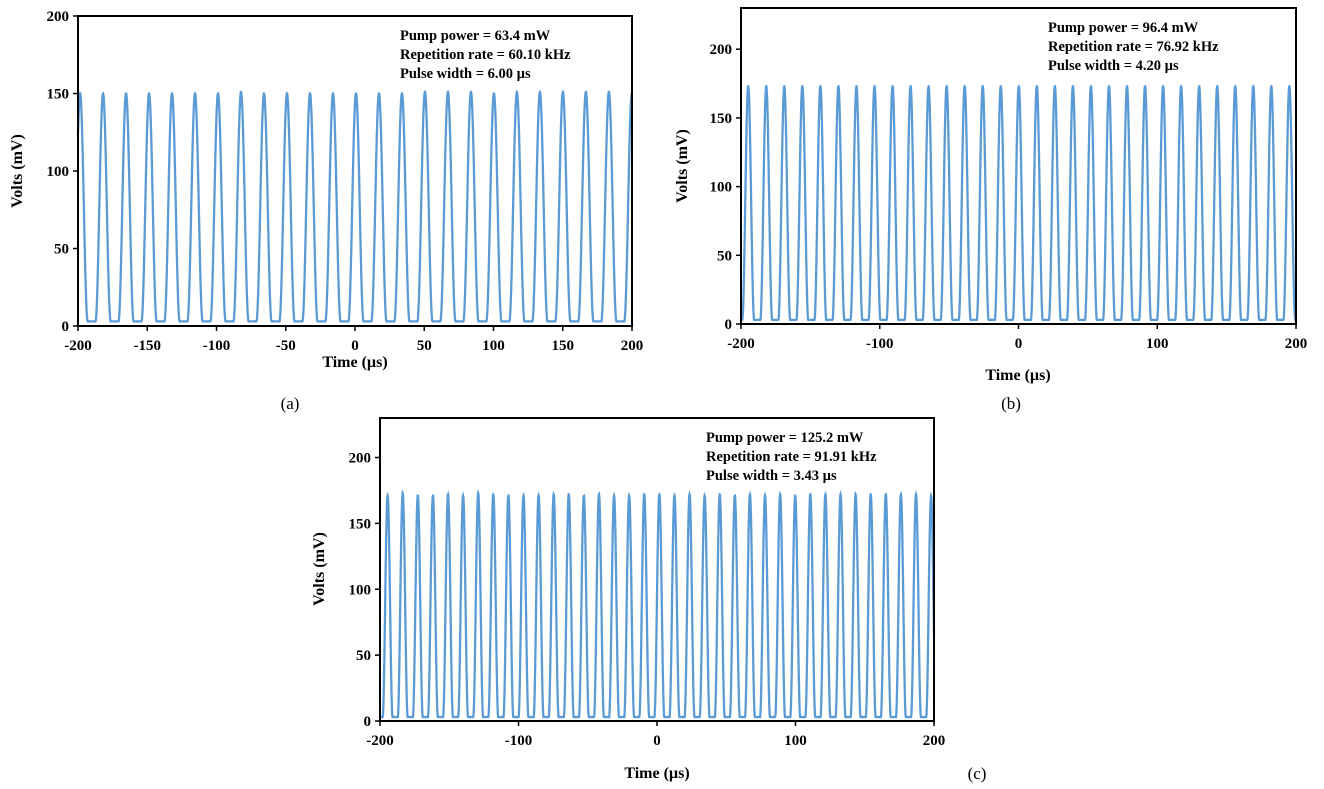 The height and width of the screenshot is (789, 1324). What do you see at coordinates (148, 346) in the screenshot?
I see `x-tick-label: -150` at bounding box center [148, 346].